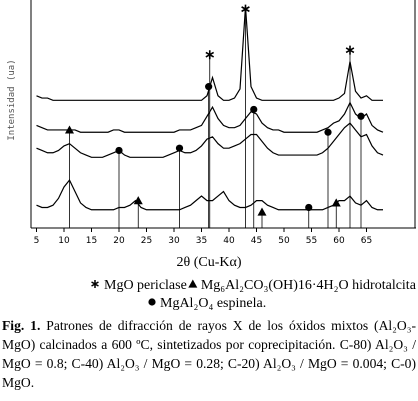 This screenshot has width=418, height=401. Describe the element at coordinates (309, 285) in the screenshot. I see `legend-entry: Mg₆Al₂CO₃(OH)16·4H₂O hidrotalcita` at that location.